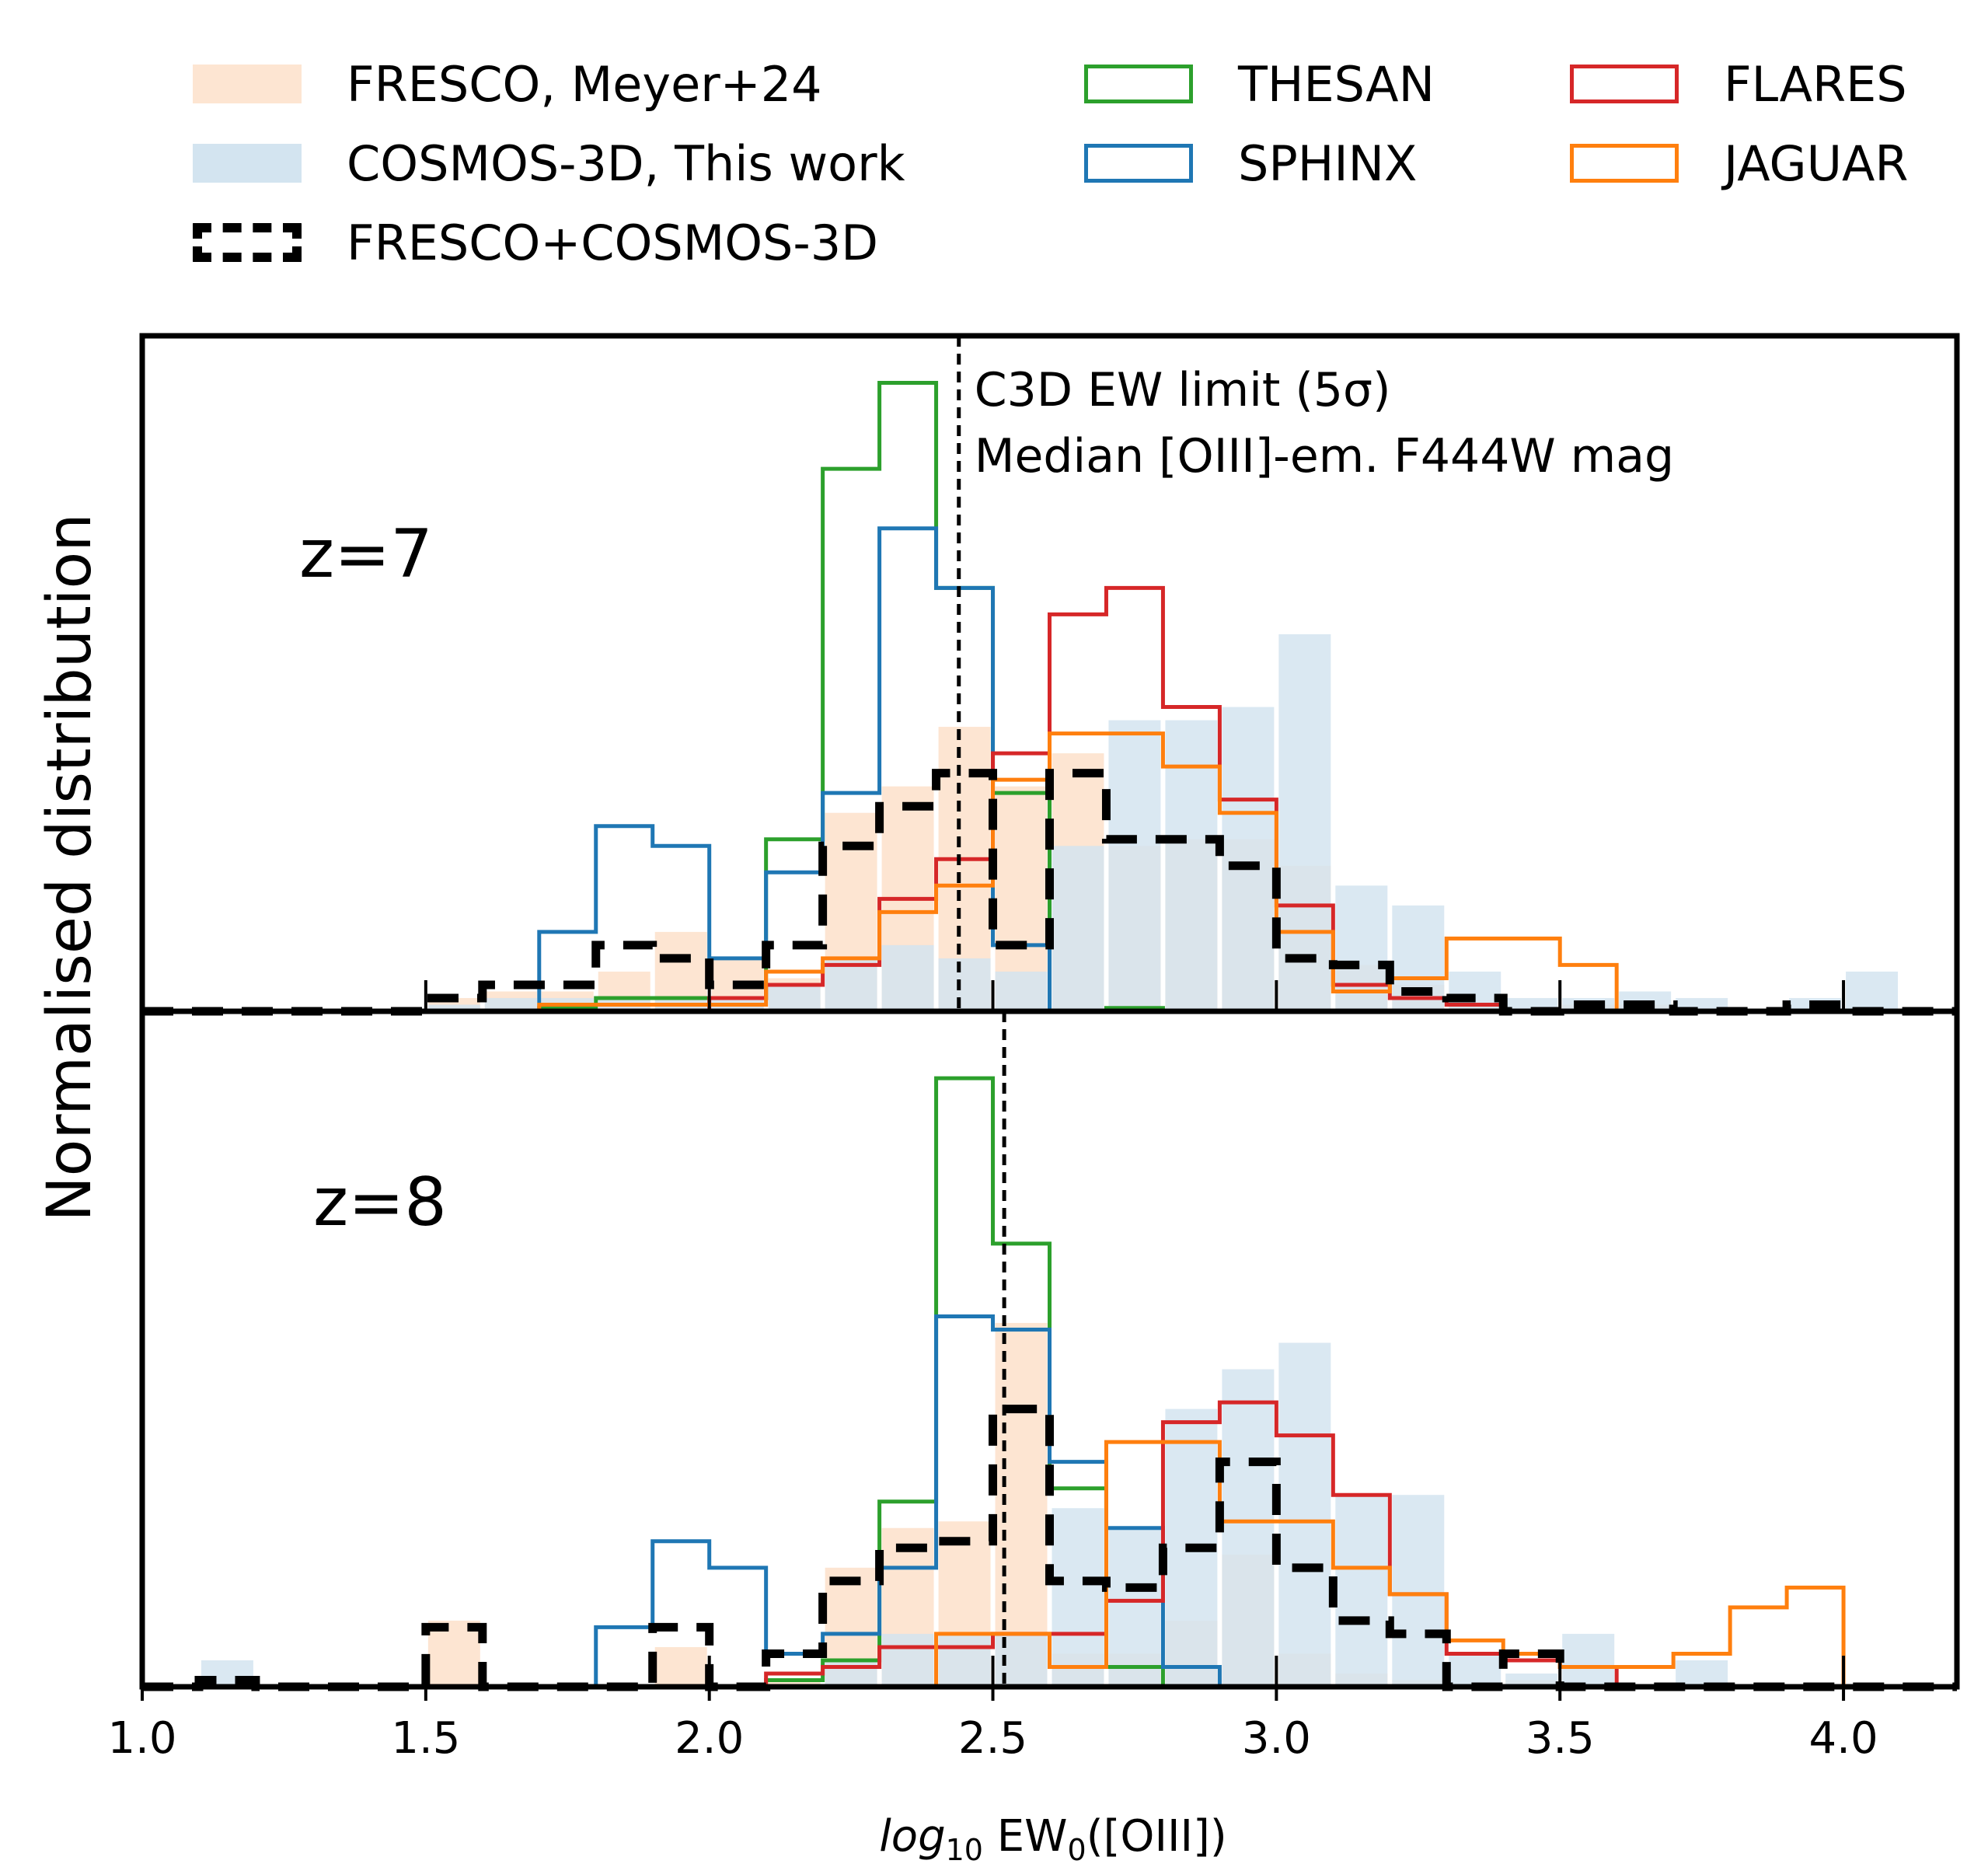  What do you see at coordinates (913, 1836) in the screenshot?
I see `x-axis-label-log: log` at bounding box center [913, 1836].